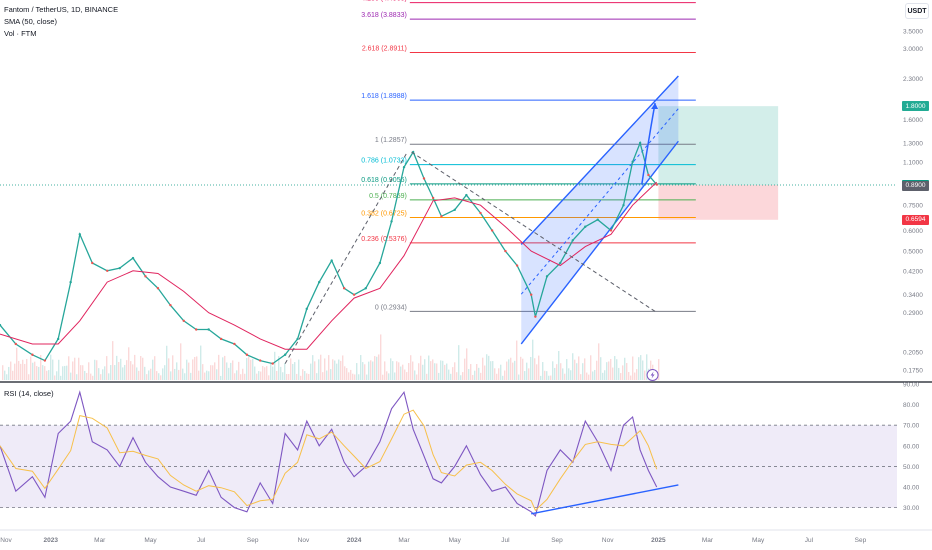  What do you see at coordinates (917, 11) in the screenshot?
I see `currency-button: USDT` at bounding box center [917, 11].